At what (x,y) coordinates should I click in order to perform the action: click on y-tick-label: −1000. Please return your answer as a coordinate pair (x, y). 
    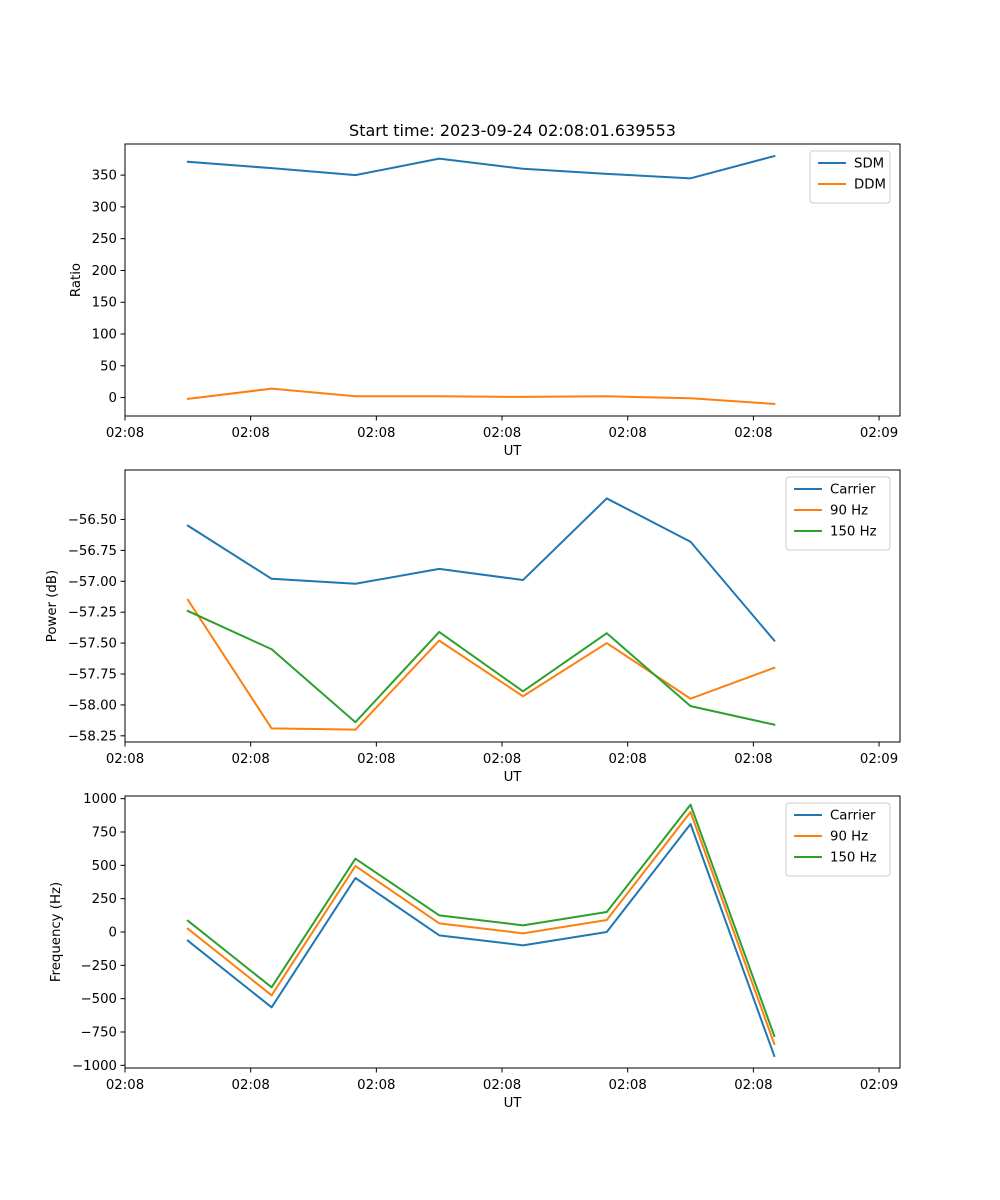
    Looking at the image, I should click on (94, 1066).